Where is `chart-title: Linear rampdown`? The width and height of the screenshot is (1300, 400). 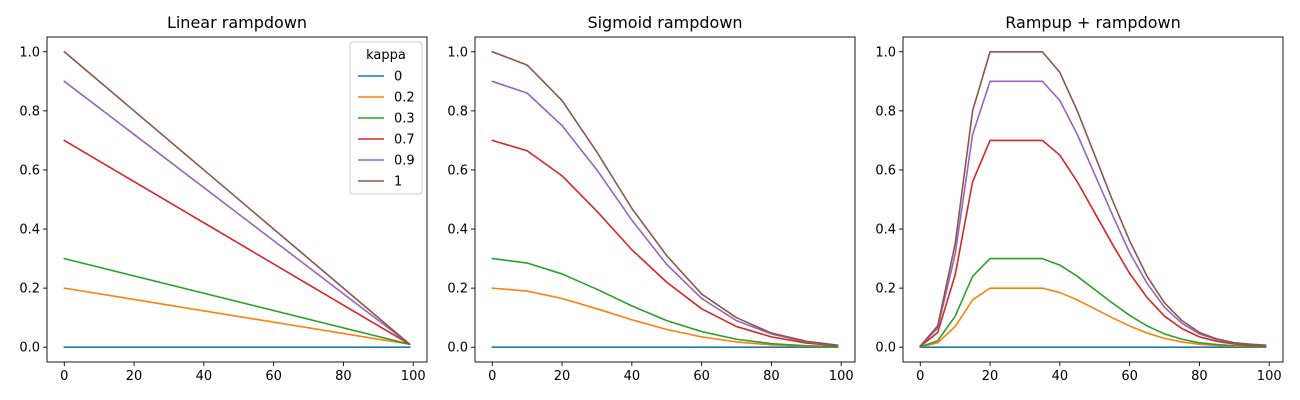
chart-title: Linear rampdown is located at coordinates (237, 22).